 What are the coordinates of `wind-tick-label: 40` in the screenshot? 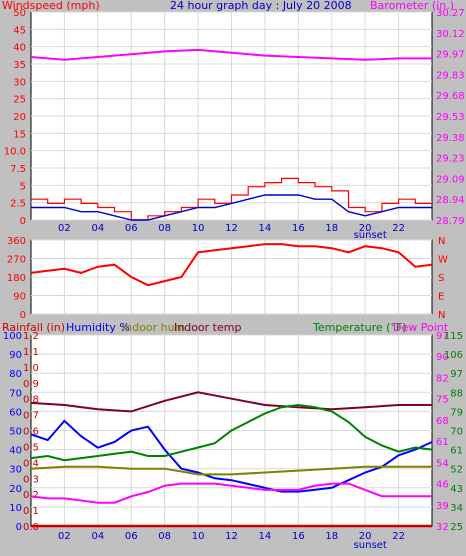 It's located at (19, 48).